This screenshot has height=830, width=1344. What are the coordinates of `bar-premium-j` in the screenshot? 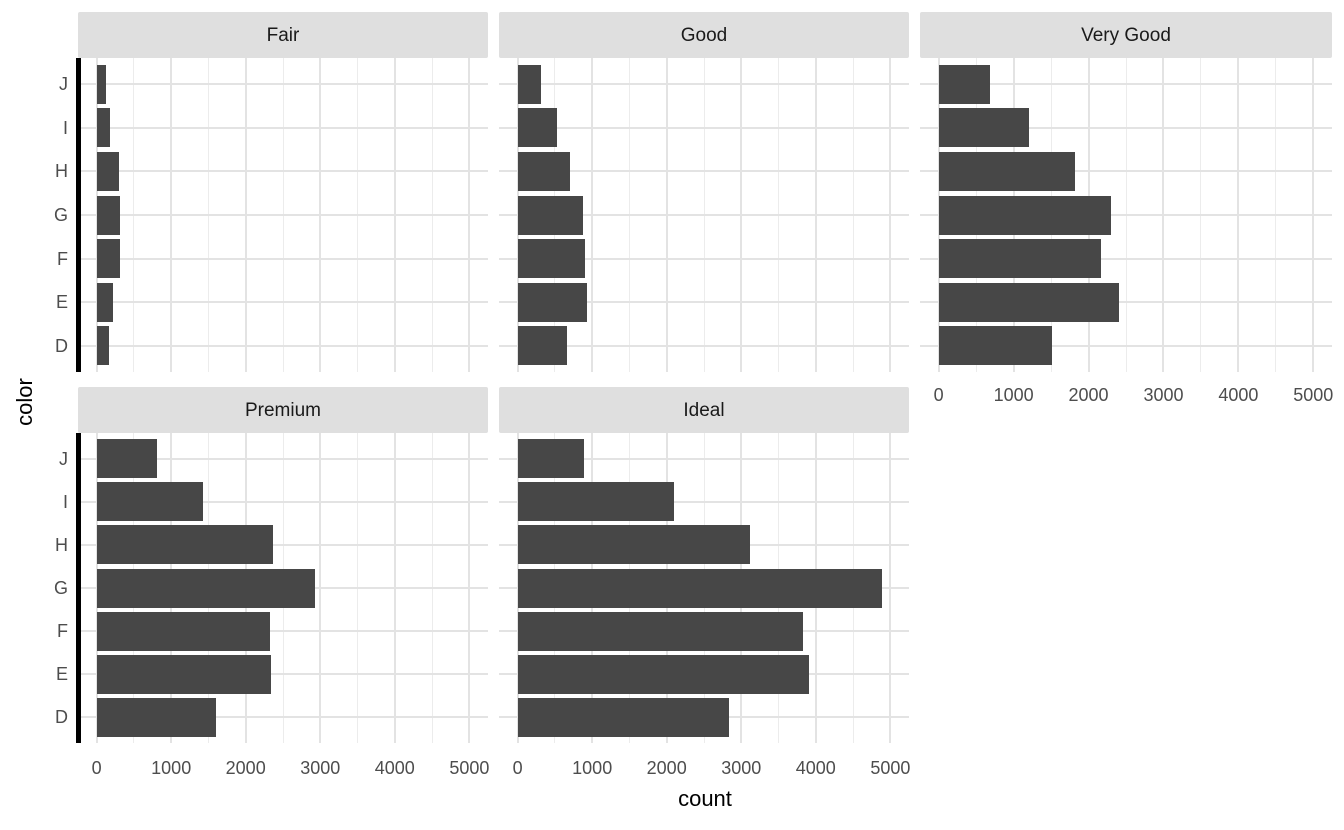 It's located at (126, 459).